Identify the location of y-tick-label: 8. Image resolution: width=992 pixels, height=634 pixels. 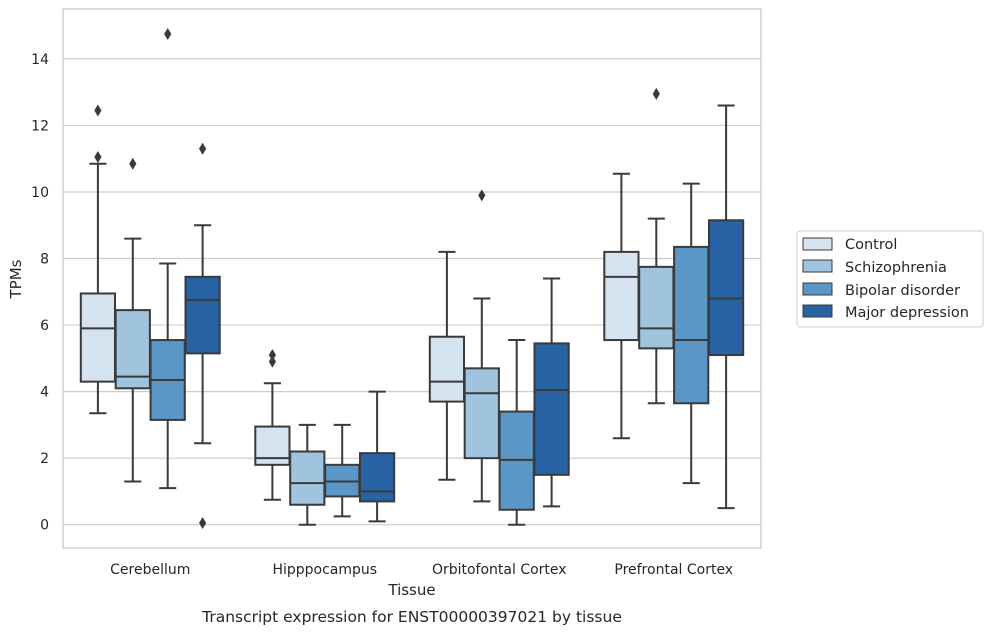
(44, 260).